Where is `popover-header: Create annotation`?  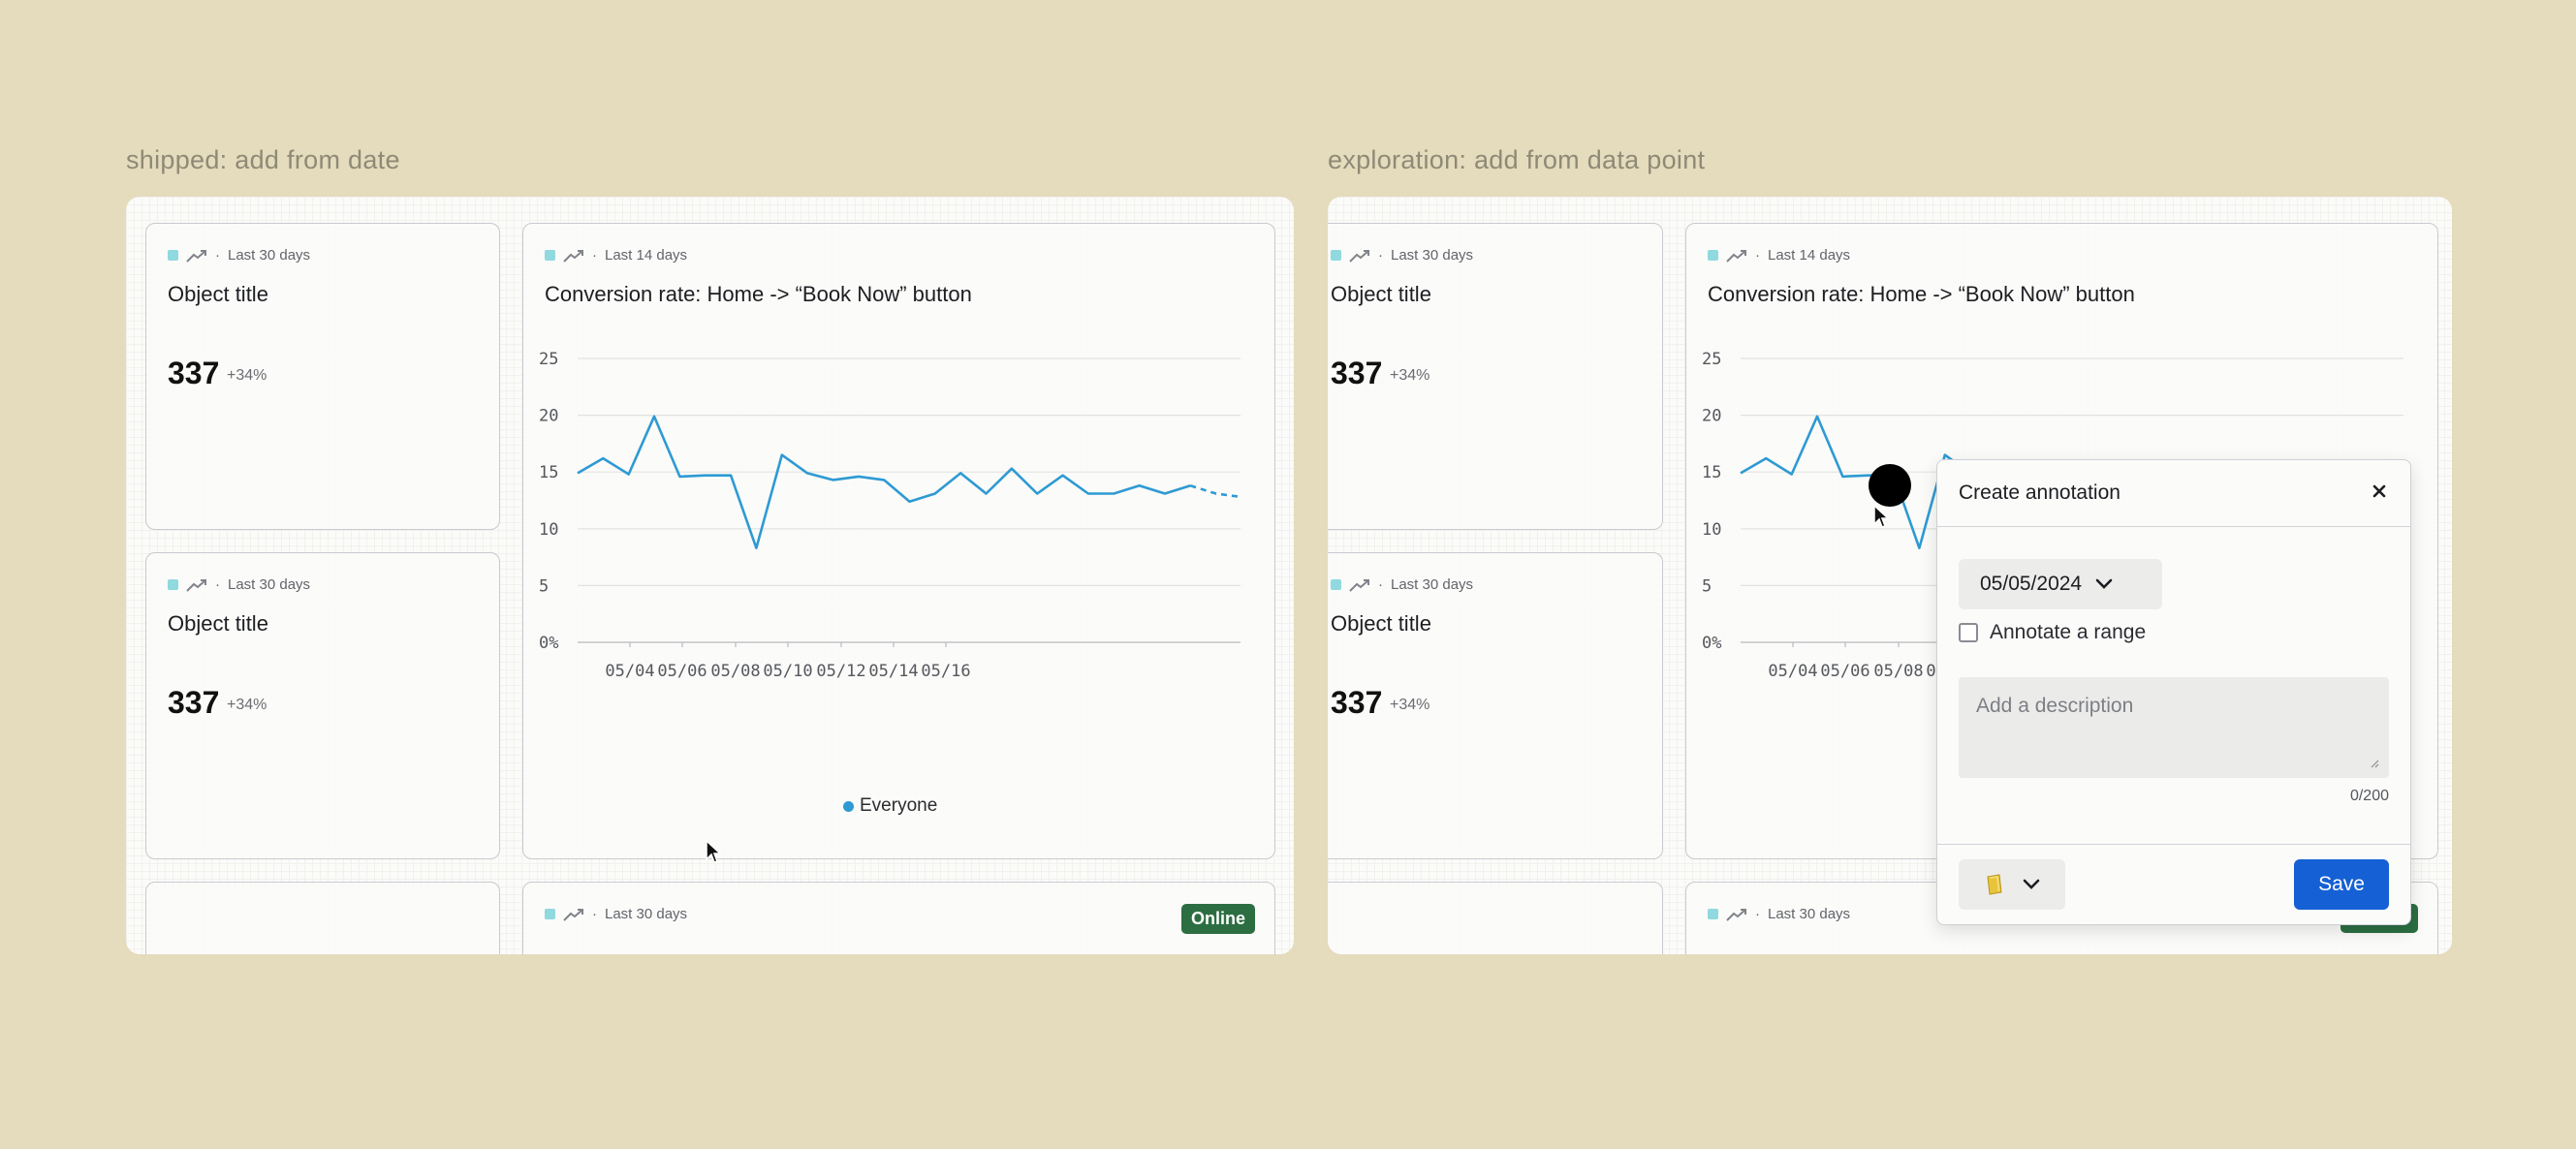
popover-header: Create annotation is located at coordinates (2173, 493).